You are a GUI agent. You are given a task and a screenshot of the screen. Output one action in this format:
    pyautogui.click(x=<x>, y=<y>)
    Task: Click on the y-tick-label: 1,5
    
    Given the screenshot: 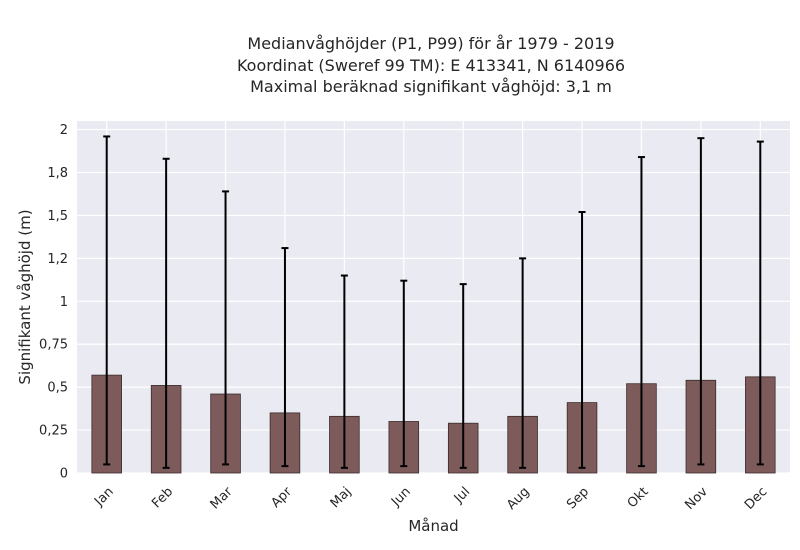 What is the action you would take?
    pyautogui.click(x=57, y=216)
    